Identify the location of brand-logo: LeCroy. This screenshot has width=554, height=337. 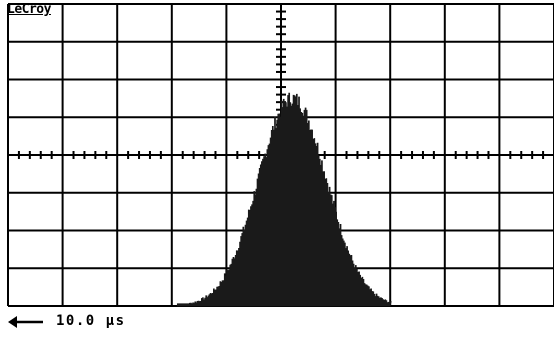
(29, 9).